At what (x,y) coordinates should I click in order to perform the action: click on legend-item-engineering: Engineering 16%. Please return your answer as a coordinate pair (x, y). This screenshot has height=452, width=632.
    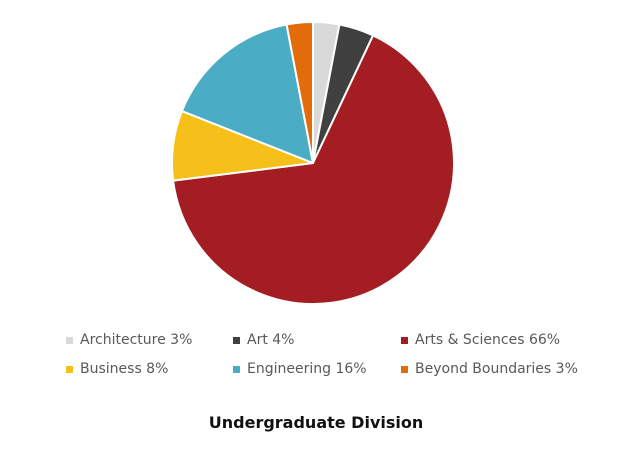
    Looking at the image, I should click on (300, 369).